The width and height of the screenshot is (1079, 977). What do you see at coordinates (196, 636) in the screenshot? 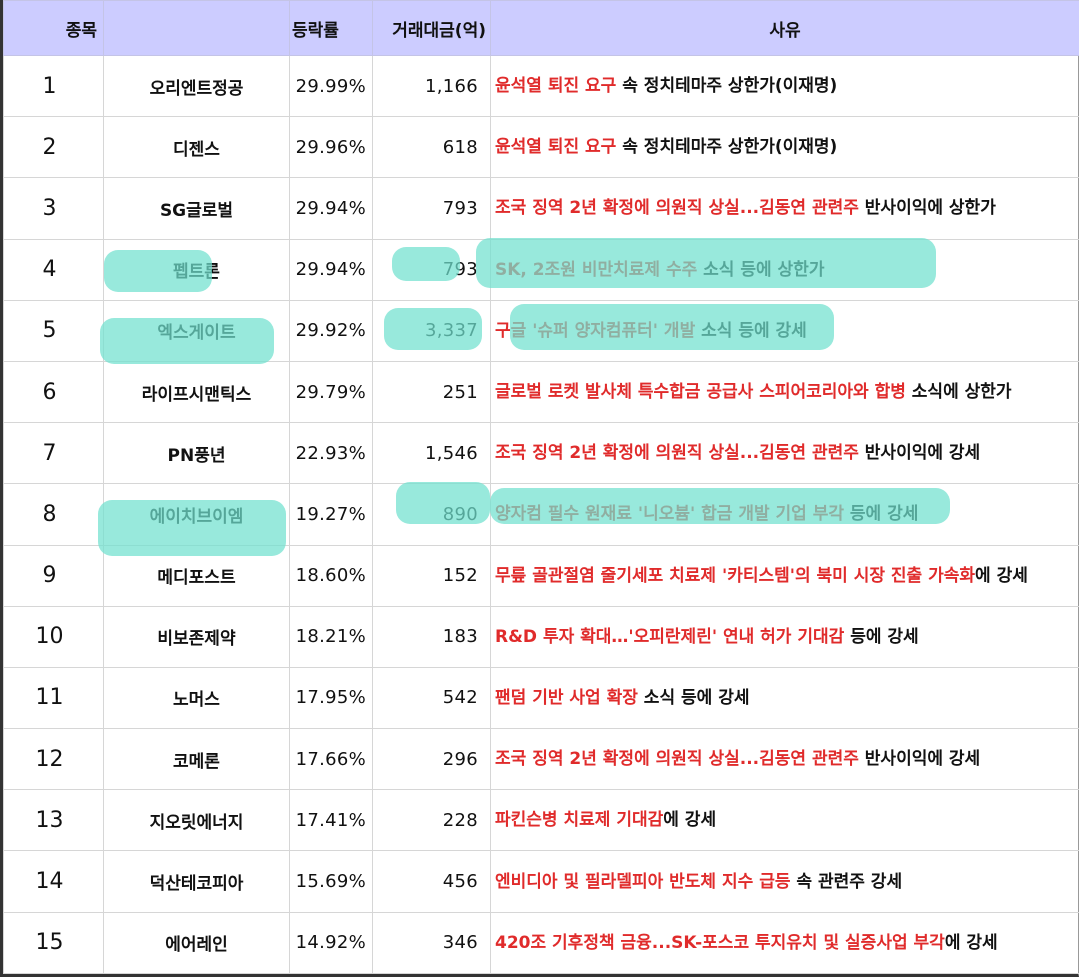
I see `row-stock-name: 비보존제약` at bounding box center [196, 636].